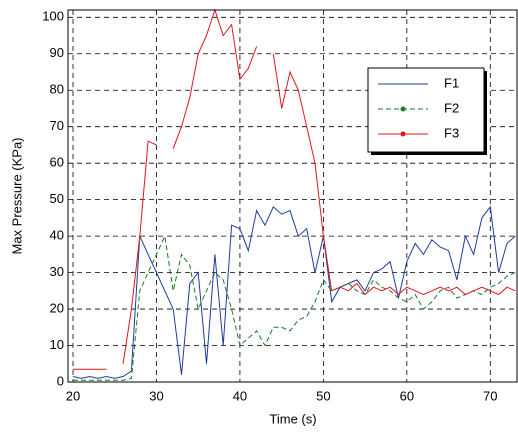 The width and height of the screenshot is (518, 437). I want to click on y-tick-label: 100, so click(53, 16).